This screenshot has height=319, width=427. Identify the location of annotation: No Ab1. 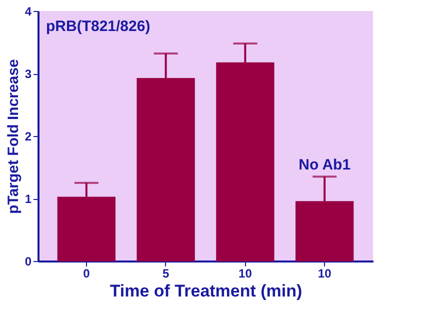
(324, 165).